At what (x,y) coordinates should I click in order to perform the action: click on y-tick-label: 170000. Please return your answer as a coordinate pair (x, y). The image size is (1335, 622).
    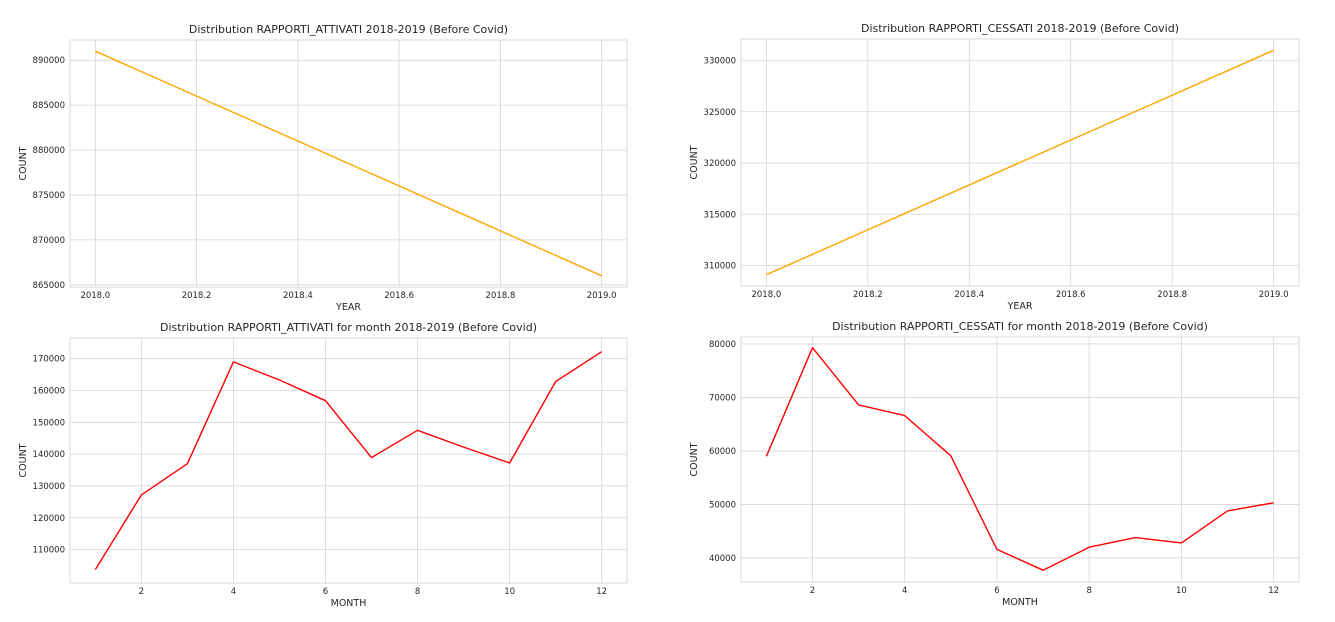
    Looking at the image, I should click on (49, 360).